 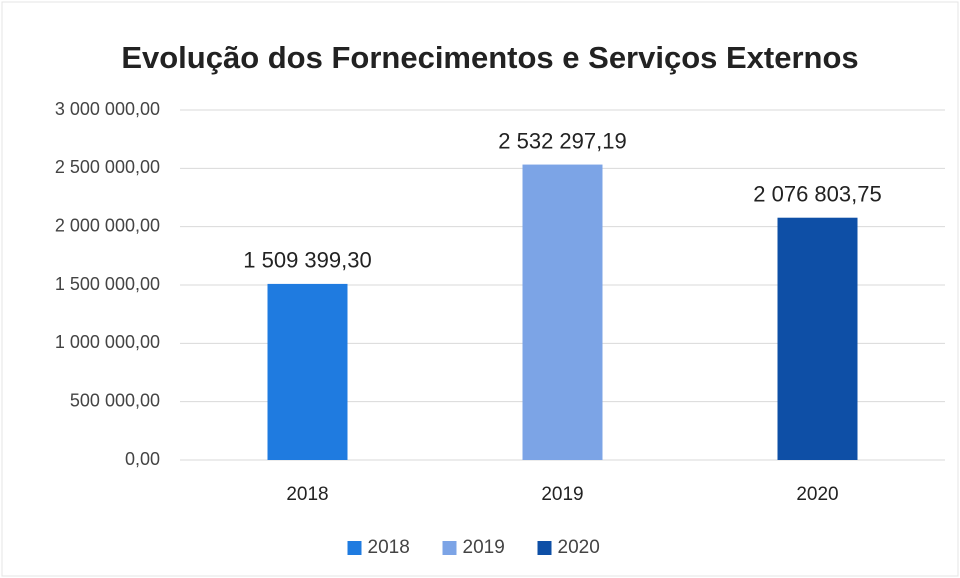 What do you see at coordinates (107, 167) in the screenshot?
I see `y-tick-label: 2 500 000,00` at bounding box center [107, 167].